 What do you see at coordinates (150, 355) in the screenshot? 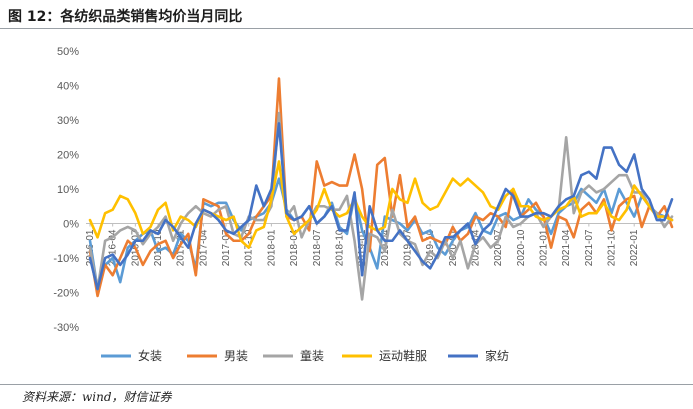
I see `legend-label: 女装` at bounding box center [150, 355].